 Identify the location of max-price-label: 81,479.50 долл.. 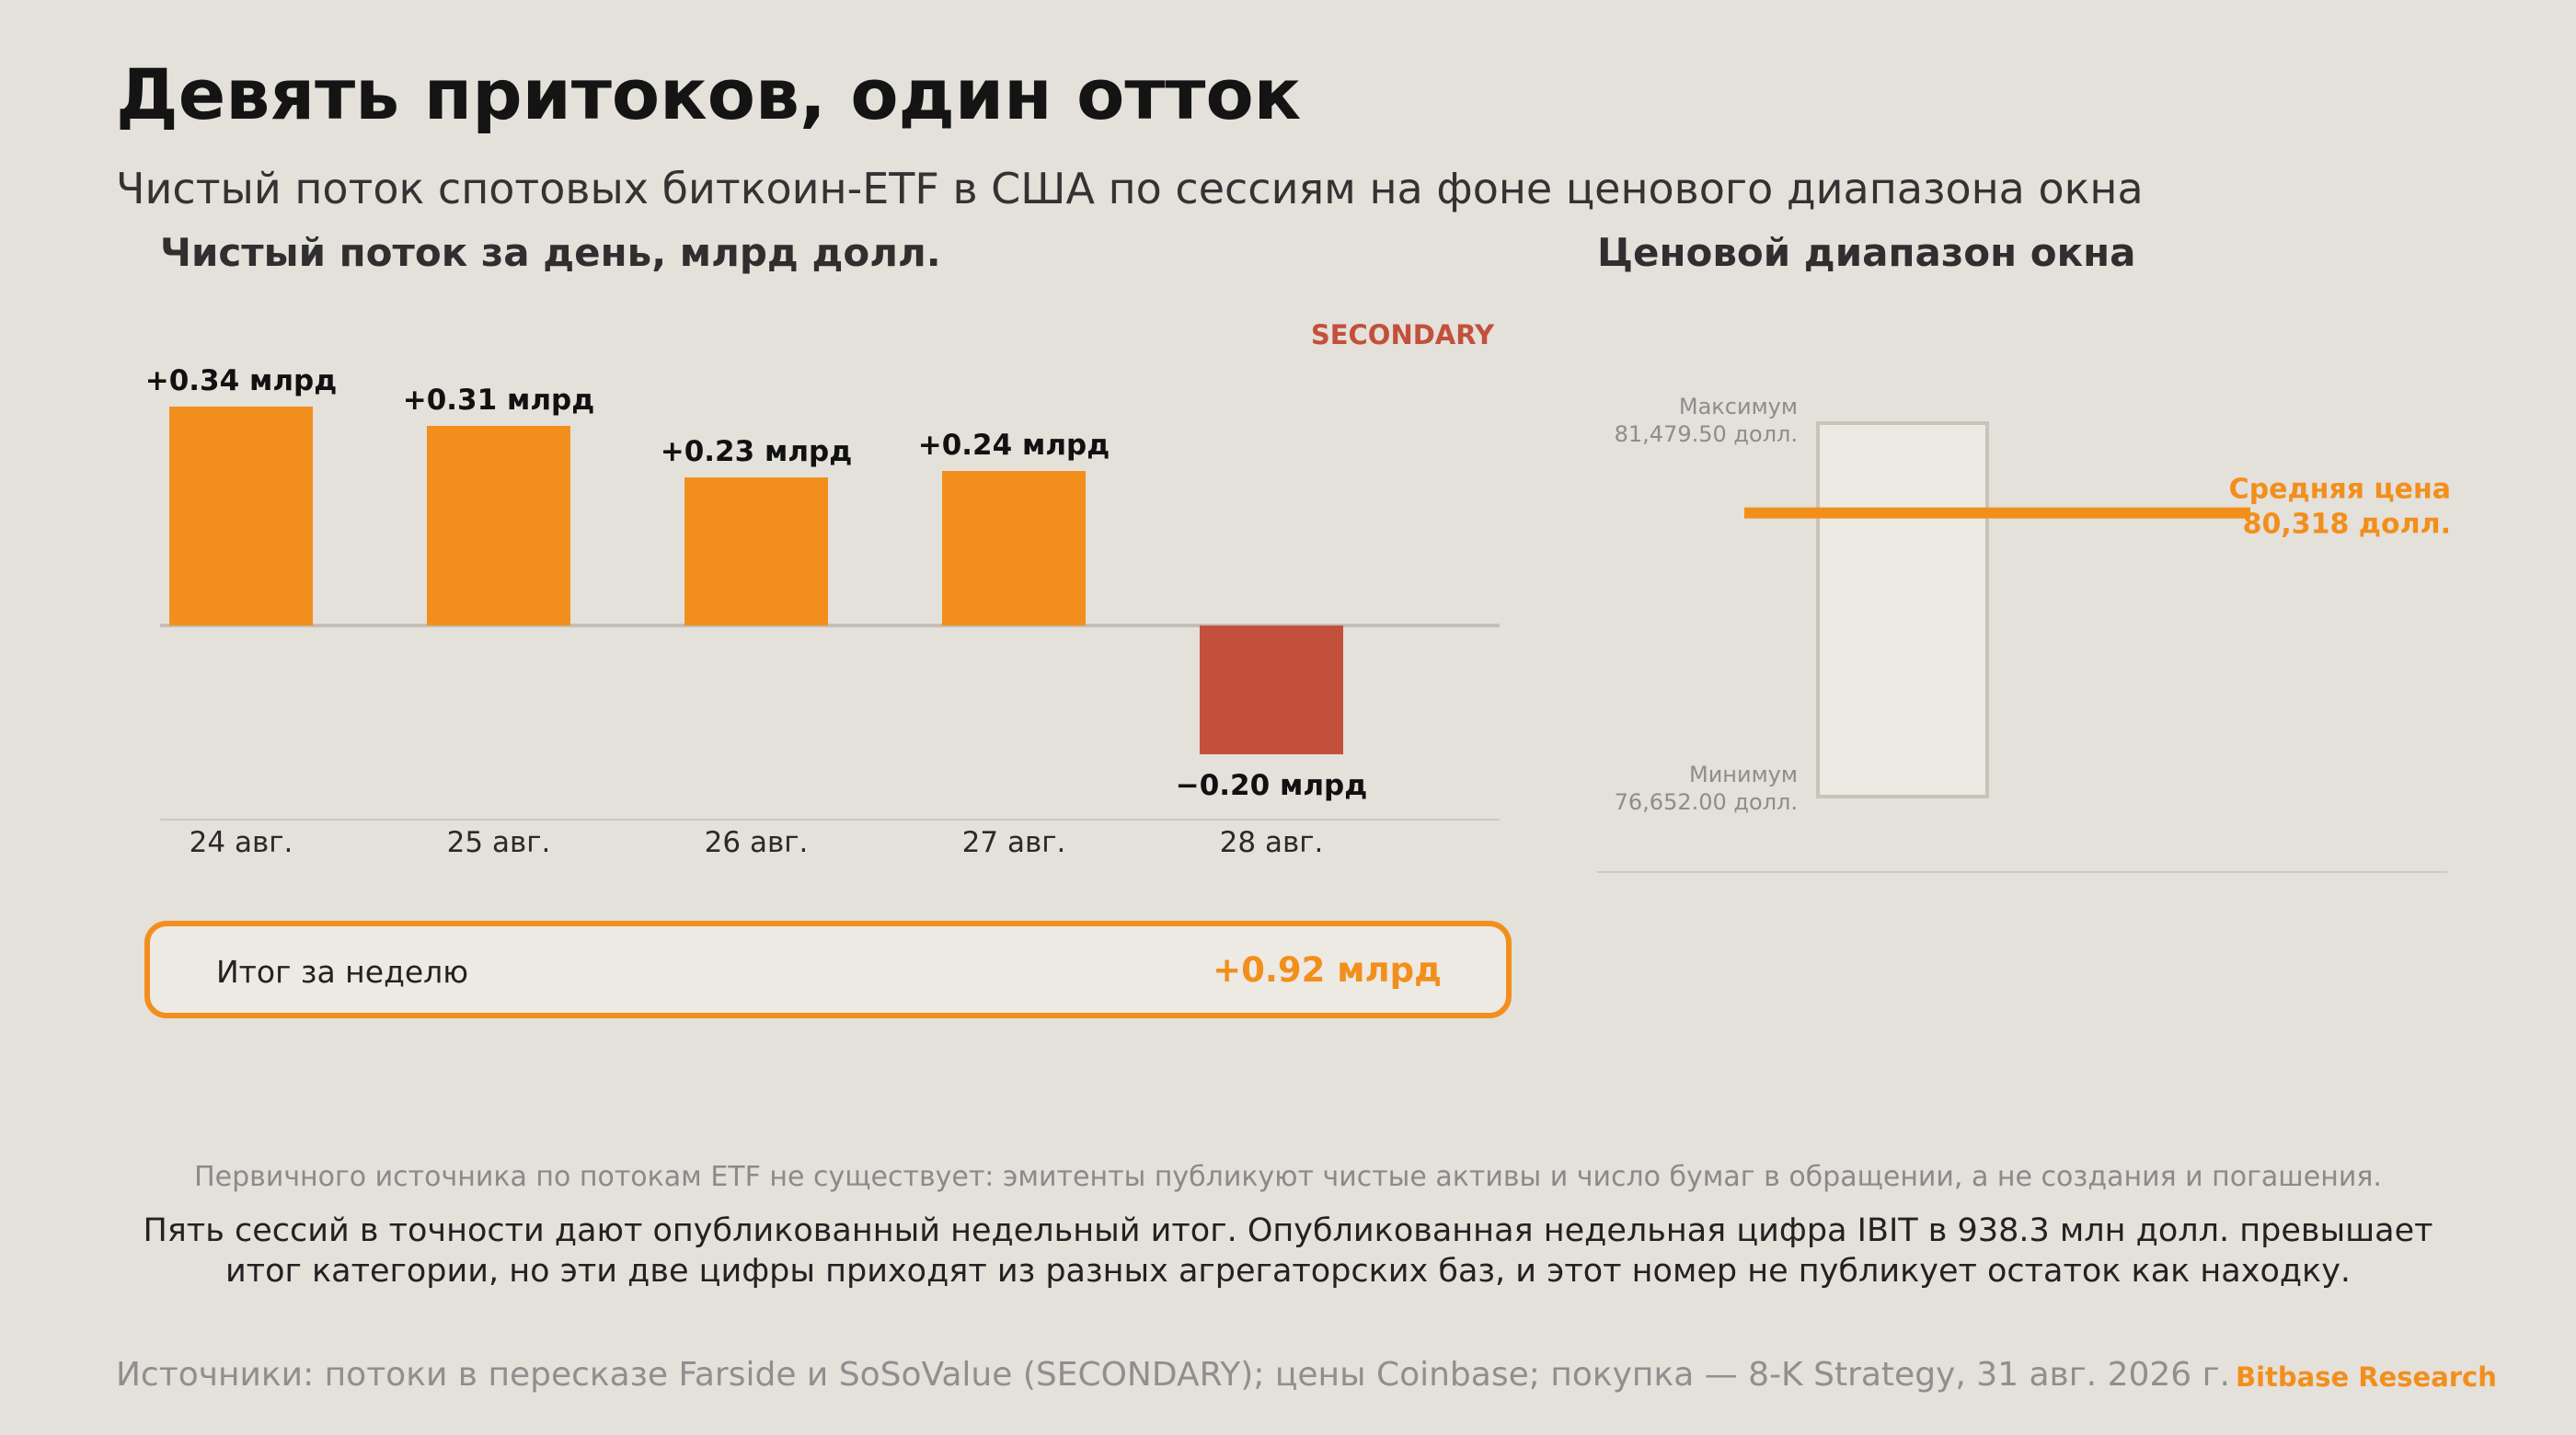
(1706, 434).